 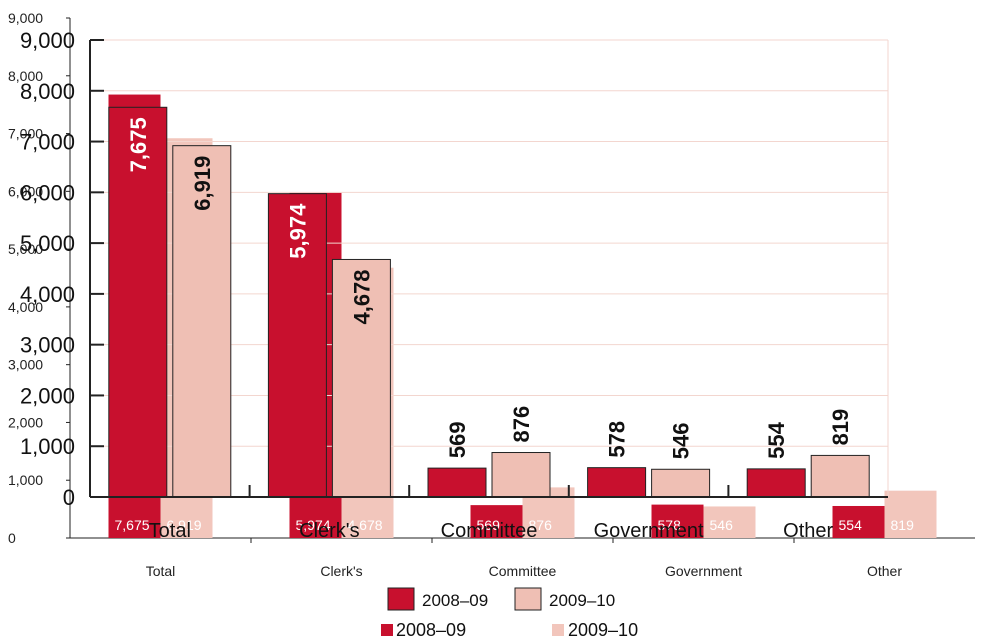 I want to click on y-tick-label: 4,000, so click(x=47, y=294).